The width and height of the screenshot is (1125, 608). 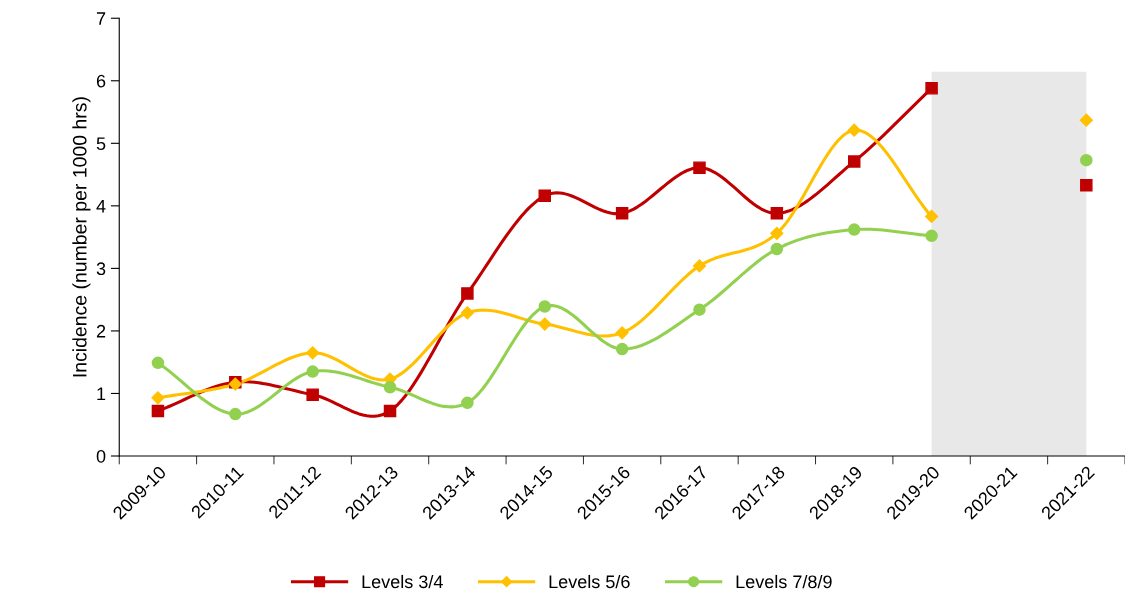 What do you see at coordinates (402, 581) in the screenshot?
I see `legend-label: Levels 3/4` at bounding box center [402, 581].